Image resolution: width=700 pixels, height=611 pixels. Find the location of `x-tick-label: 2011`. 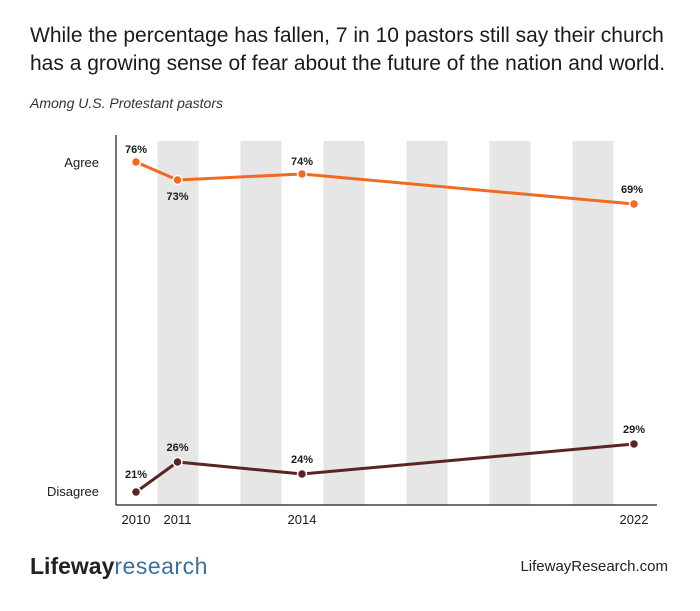

x-tick-label: 2011 is located at coordinates (178, 519).